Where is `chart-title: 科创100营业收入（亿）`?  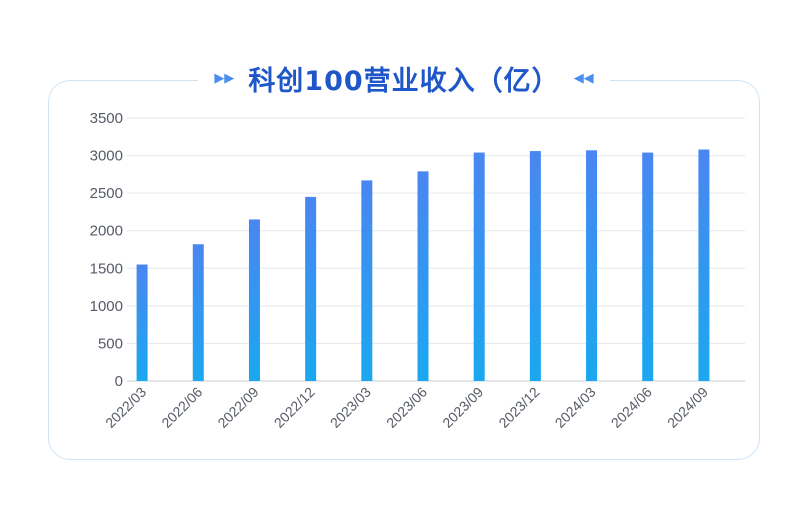
chart-title: 科创100营业收入（亿） is located at coordinates (404, 81).